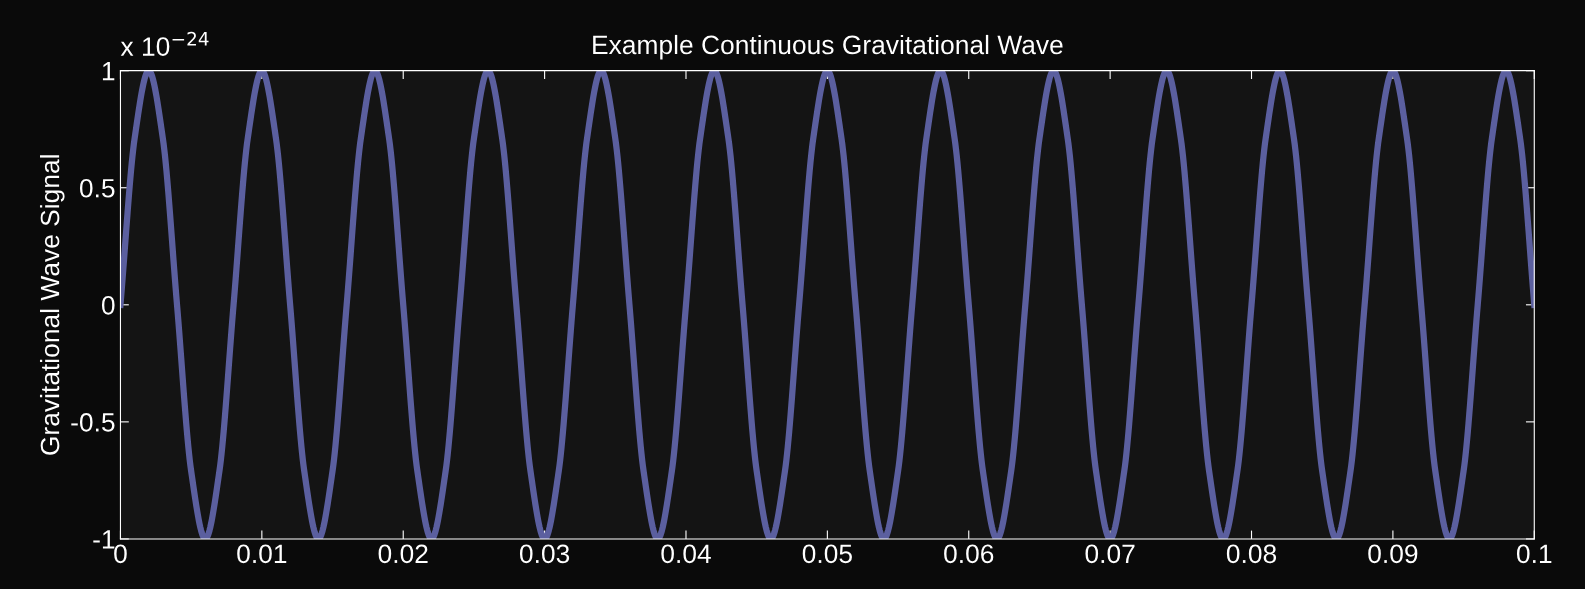 Image resolution: width=1585 pixels, height=589 pixels. Describe the element at coordinates (403, 554) in the screenshot. I see `x-tick-label: 0.02` at that location.